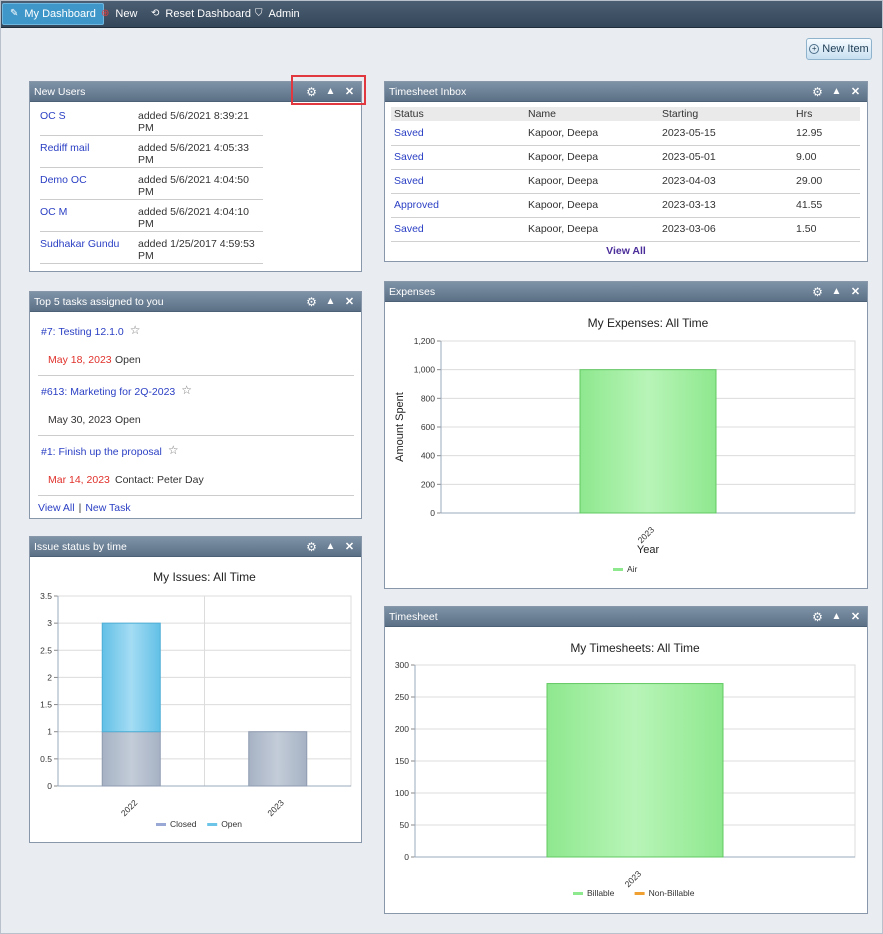  Describe the element at coordinates (425, 341) in the screenshot. I see `y-tick-label: 1,200` at that location.